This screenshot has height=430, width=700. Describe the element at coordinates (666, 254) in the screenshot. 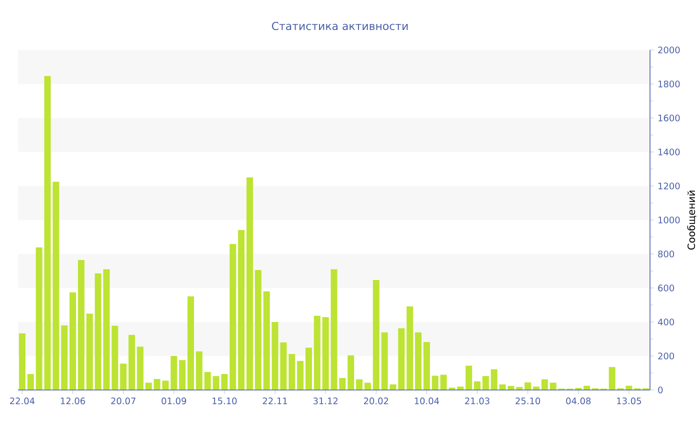

I see `y-tick-label: 800` at that location.